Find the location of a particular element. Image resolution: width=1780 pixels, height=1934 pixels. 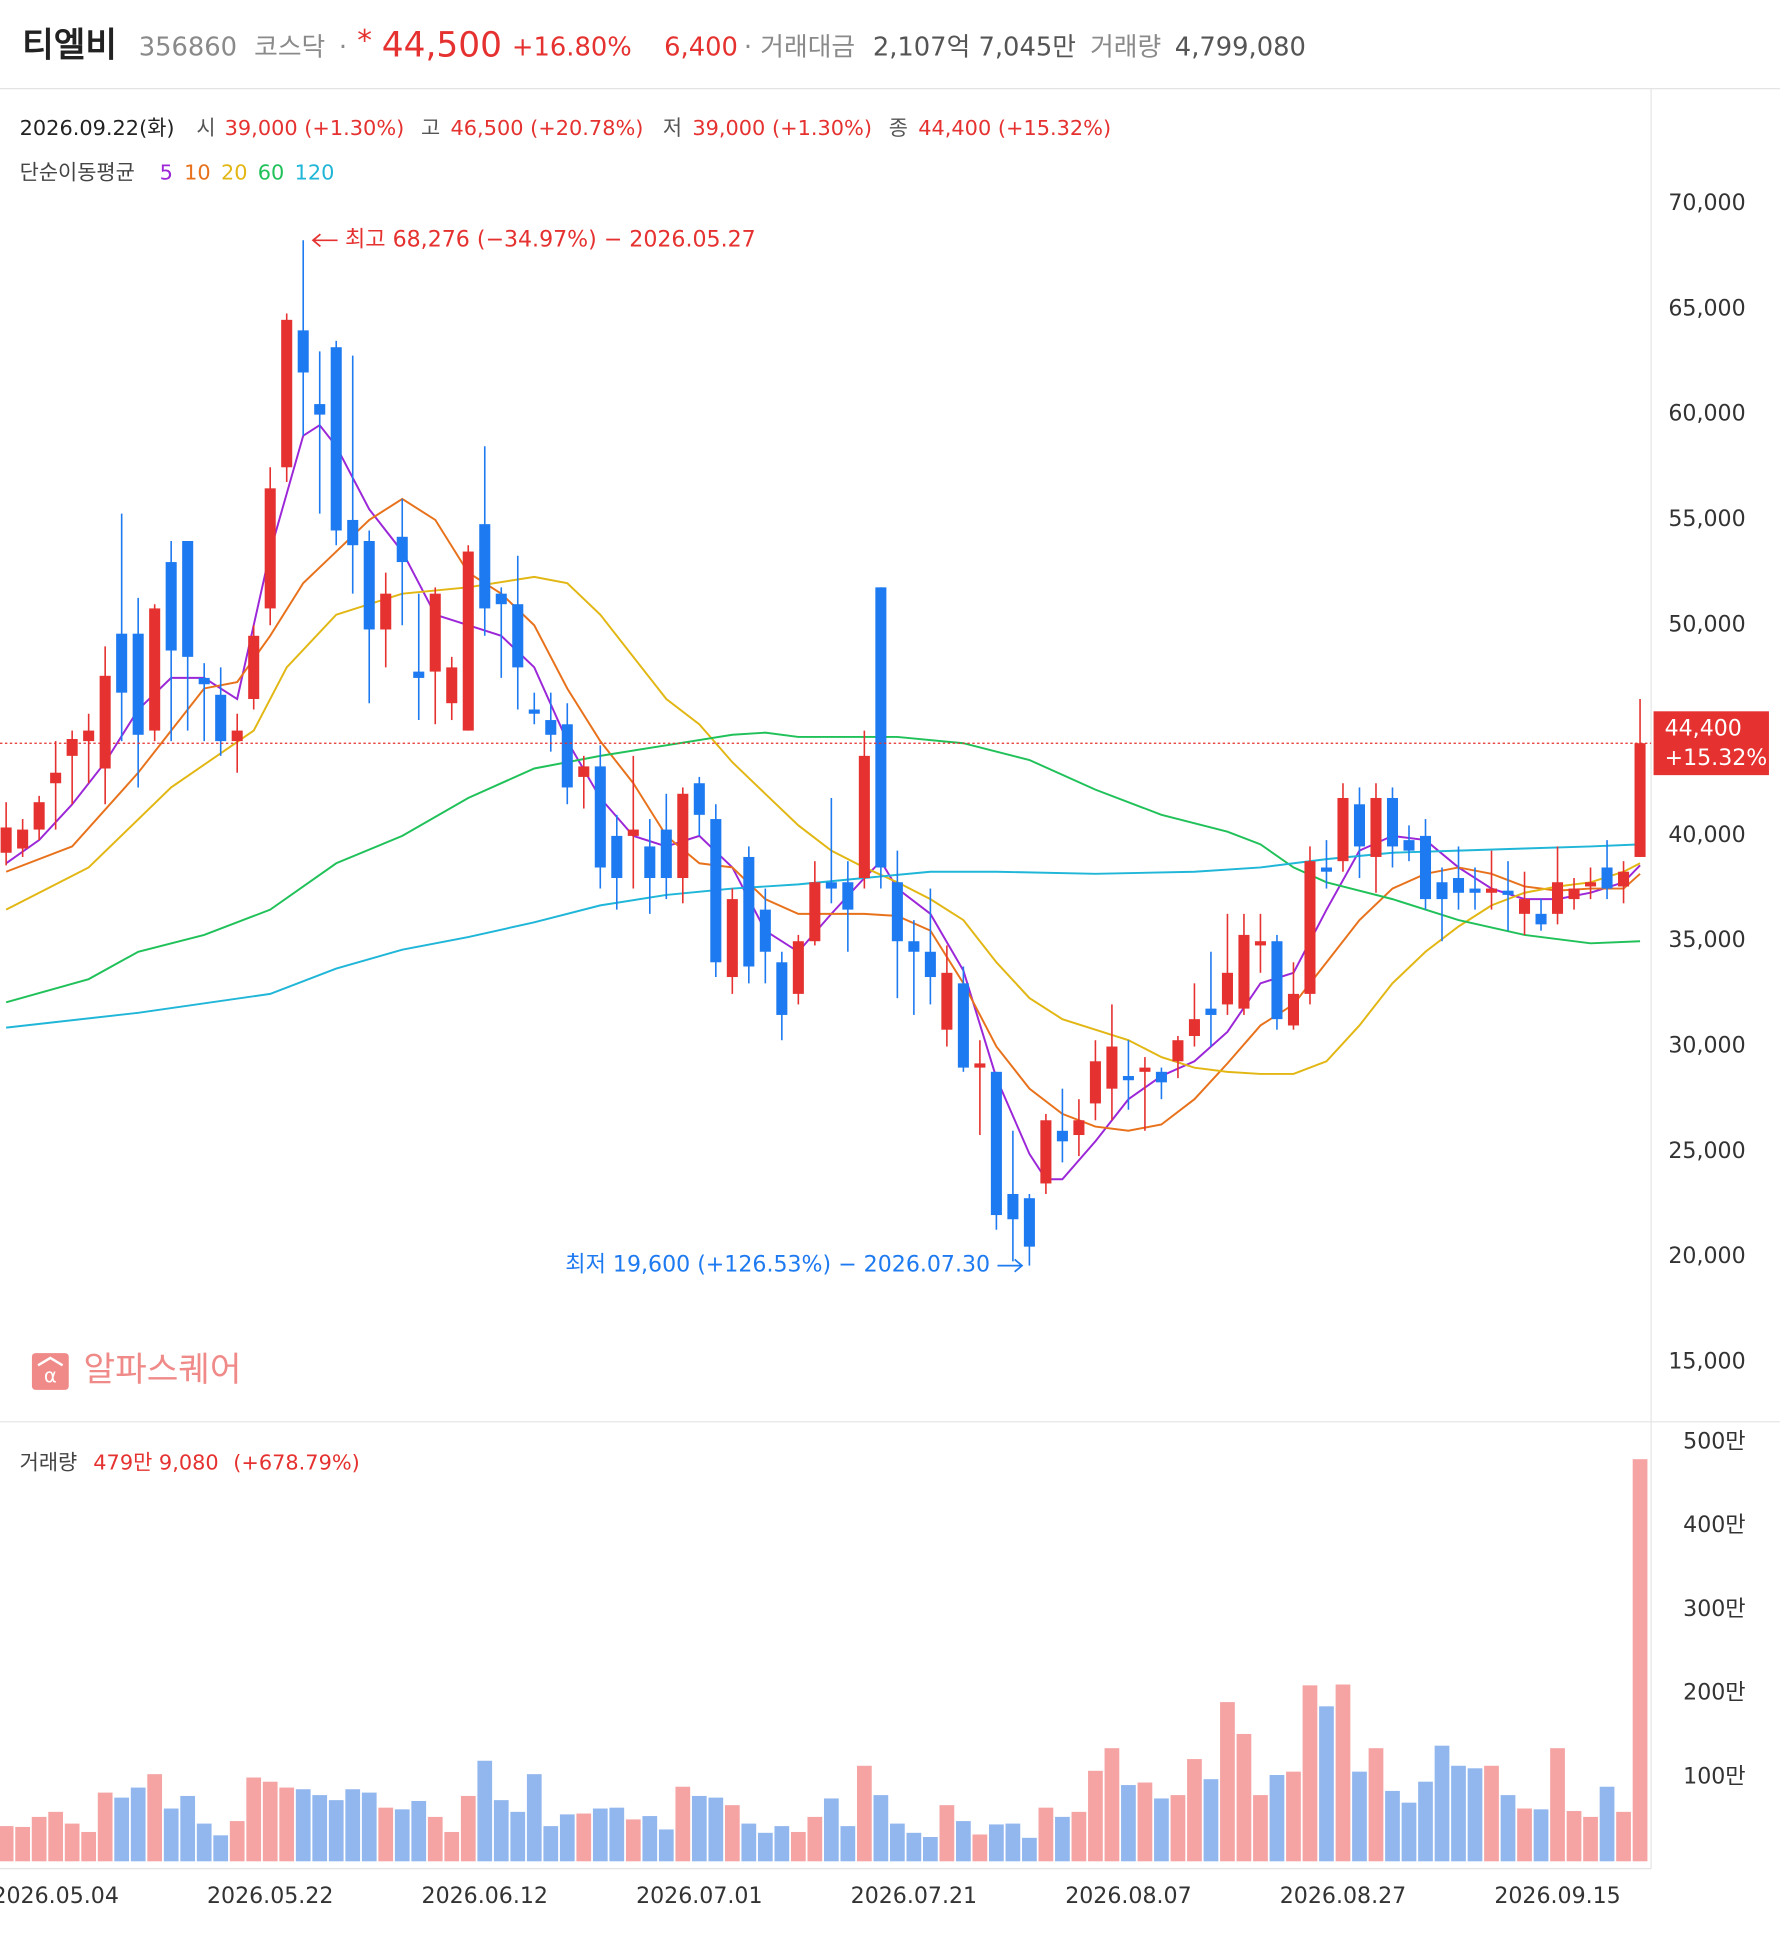

annotation-arrow is located at coordinates (324, 240).